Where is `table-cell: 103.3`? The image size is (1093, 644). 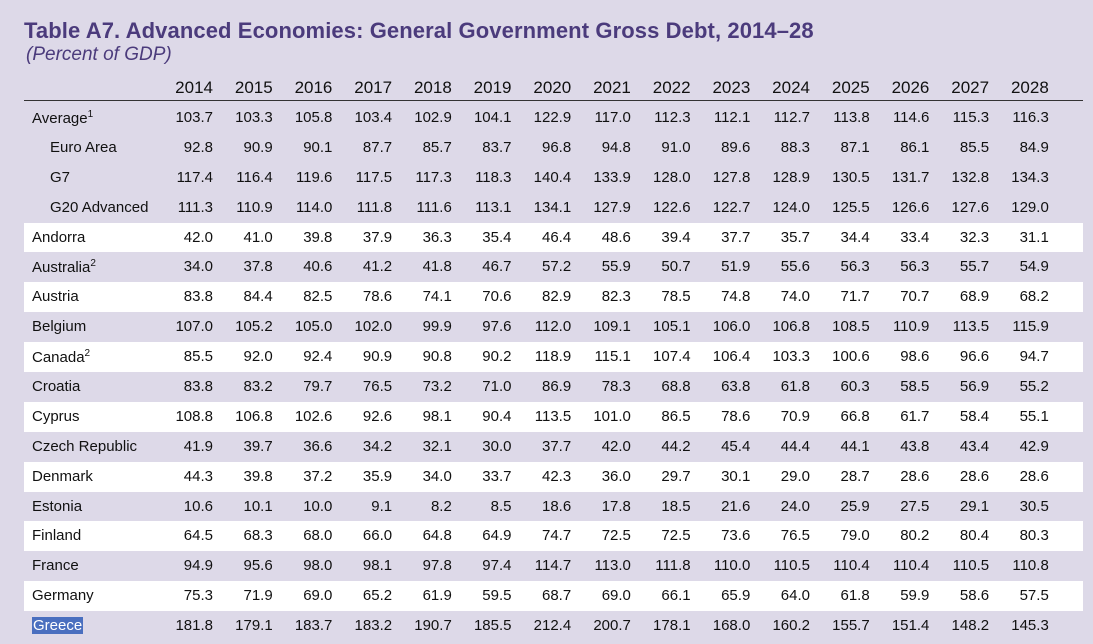
table-cell: 103.3 is located at coordinates (791, 357).